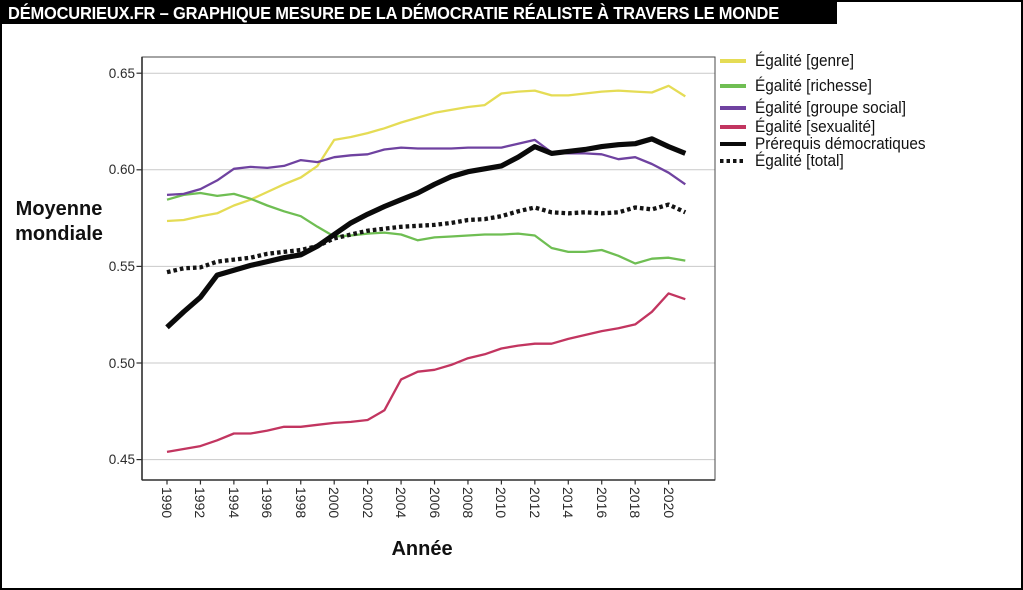 Image resolution: width=1023 pixels, height=590 pixels. I want to click on x-tick-label: 2016, so click(601, 503).